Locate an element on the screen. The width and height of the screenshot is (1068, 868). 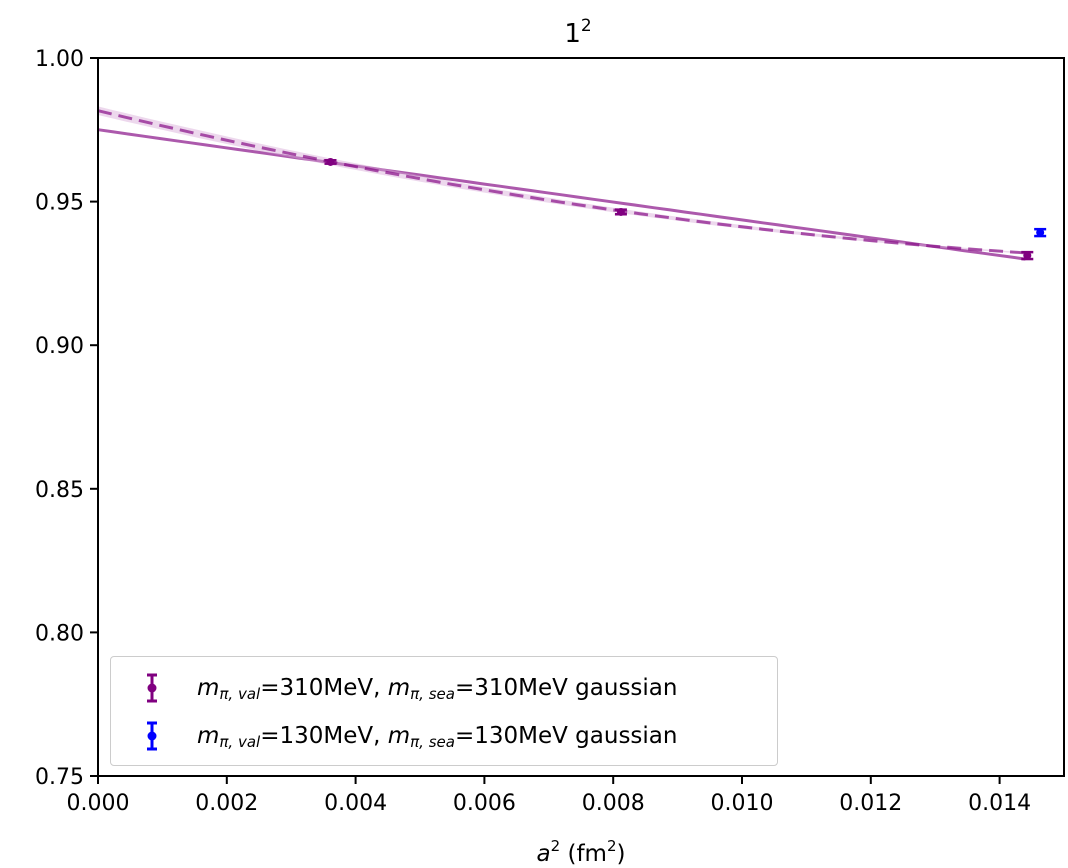
x-tick-label: 0.004 is located at coordinates (355, 803).